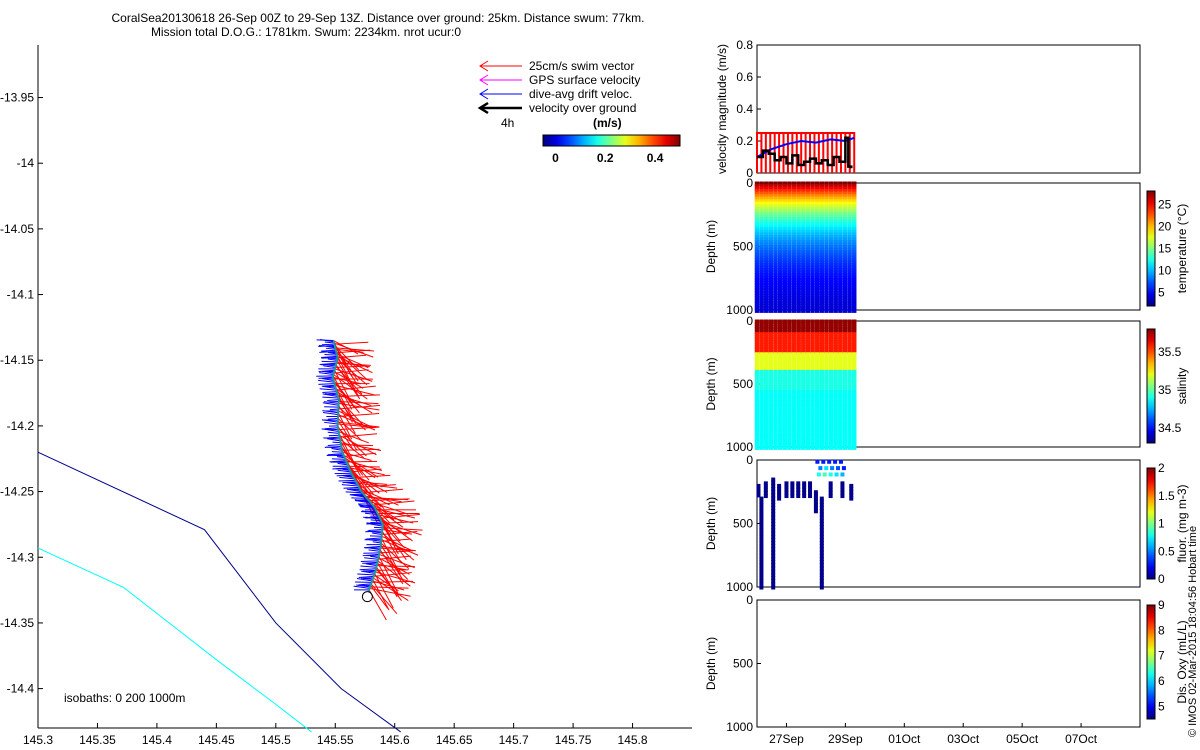 This screenshot has height=750, width=1200. Describe the element at coordinates (743, 384) in the screenshot. I see `sal-depth-tick-label: 500` at that location.